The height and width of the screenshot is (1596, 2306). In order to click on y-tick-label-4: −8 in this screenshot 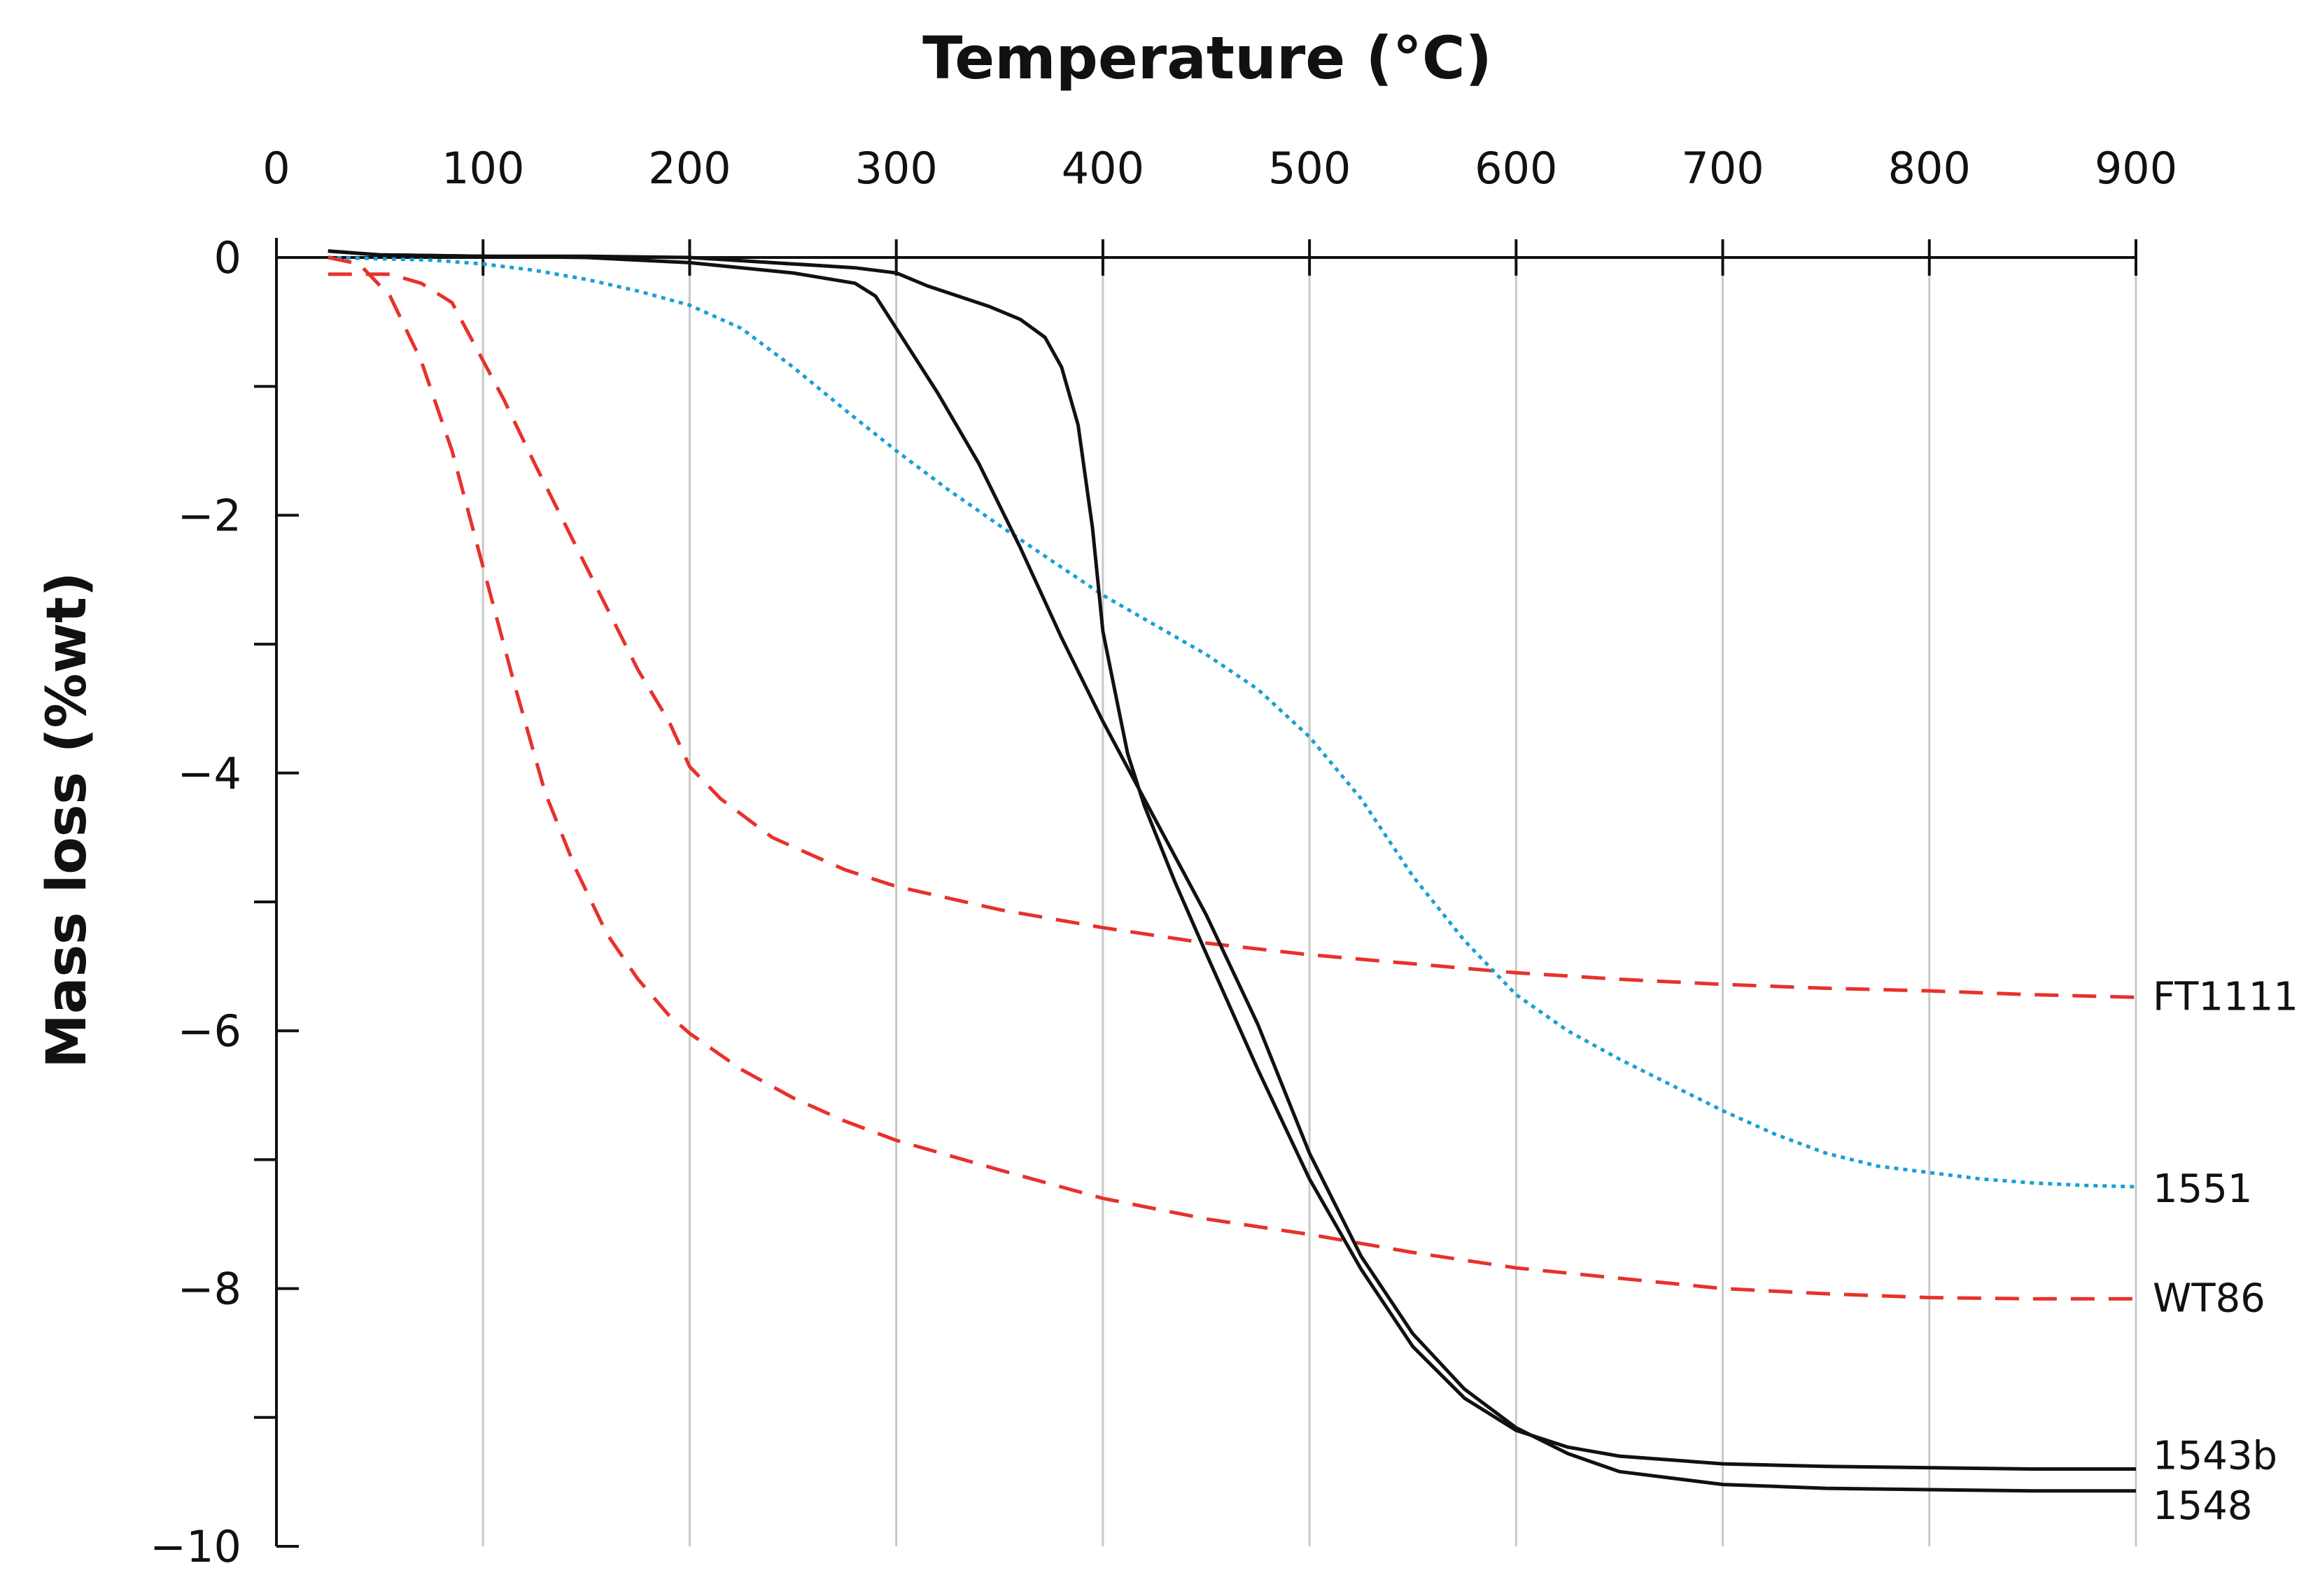, I will do `click(209, 1289)`.